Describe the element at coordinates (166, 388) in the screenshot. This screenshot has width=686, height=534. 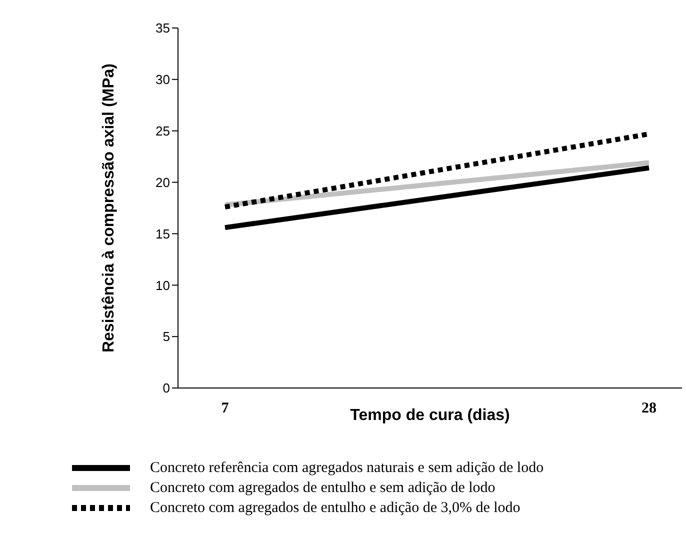
I see `y-tick-label: 0` at that location.